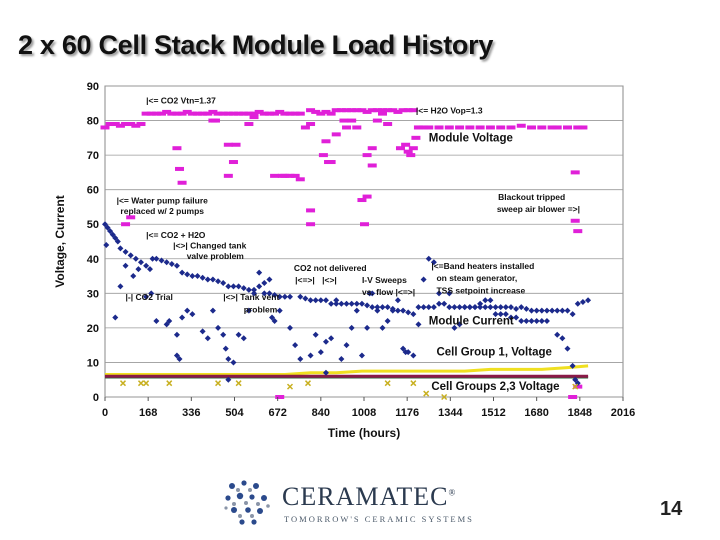  I want to click on y-tick-label: 70, so click(93, 156).